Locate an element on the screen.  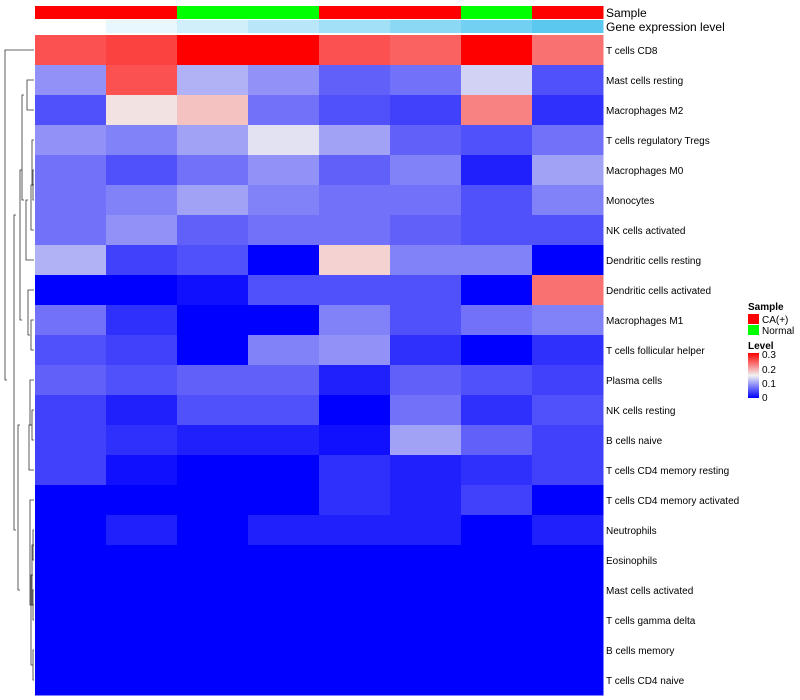
row-label: T cells CD4 memory resting is located at coordinates (667, 471).